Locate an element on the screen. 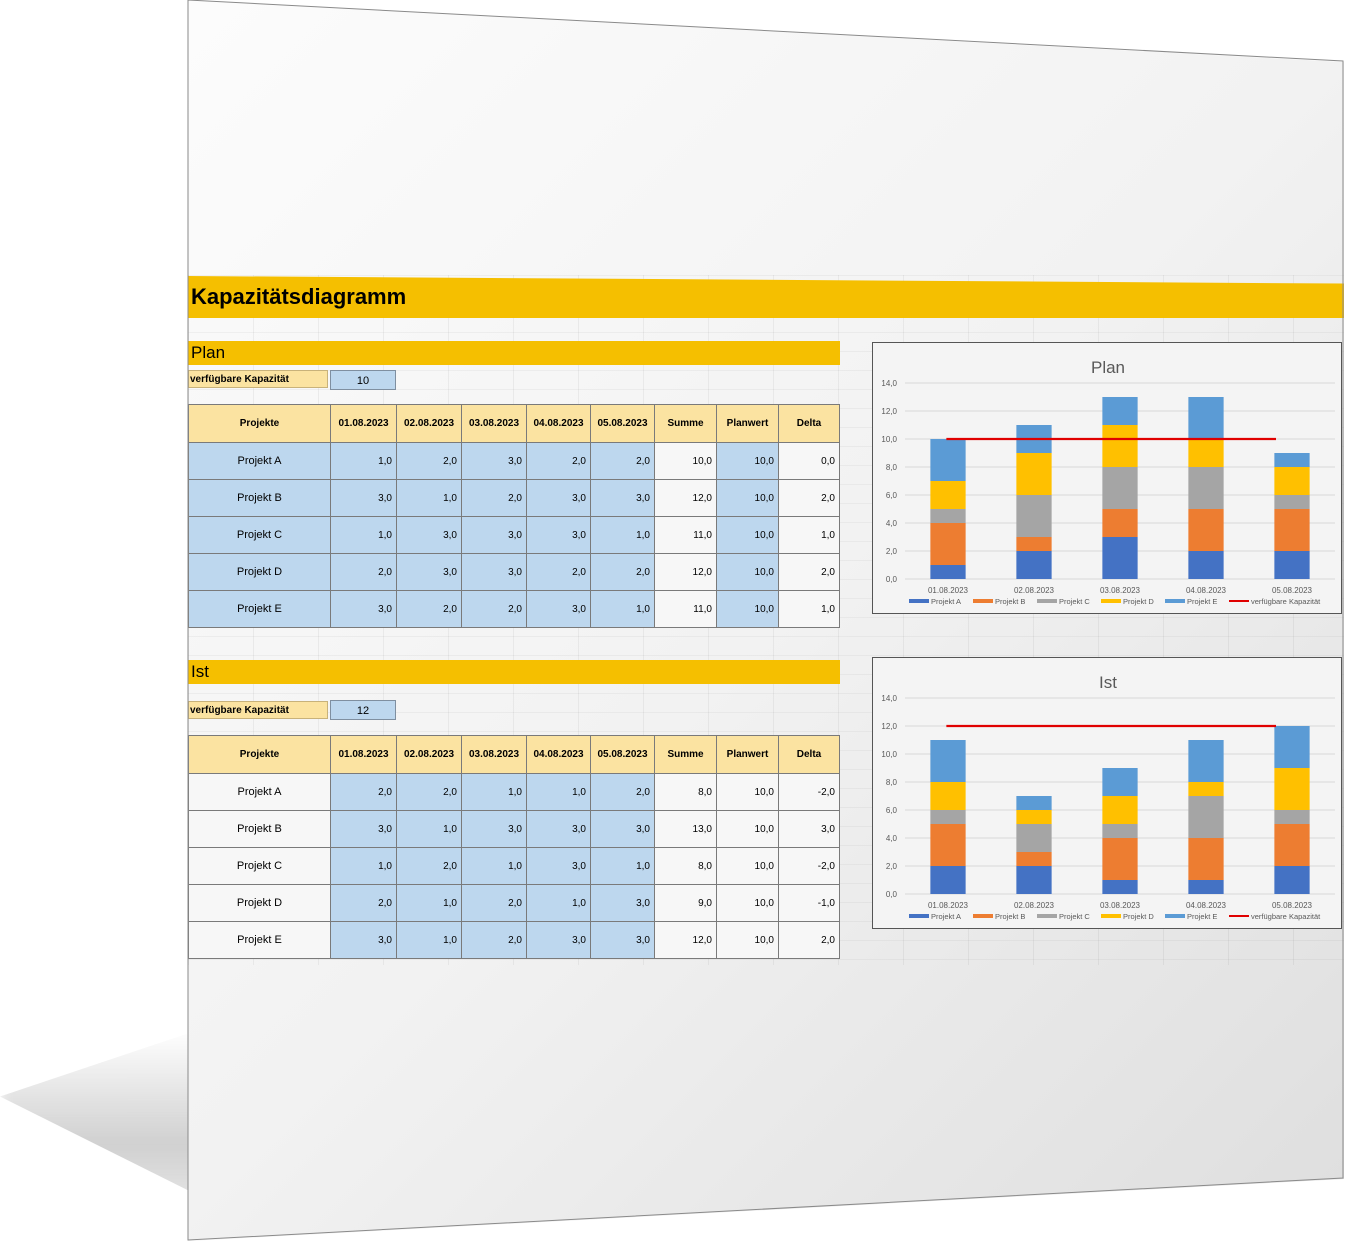  plan-capacity-input: 10 is located at coordinates (363, 380).